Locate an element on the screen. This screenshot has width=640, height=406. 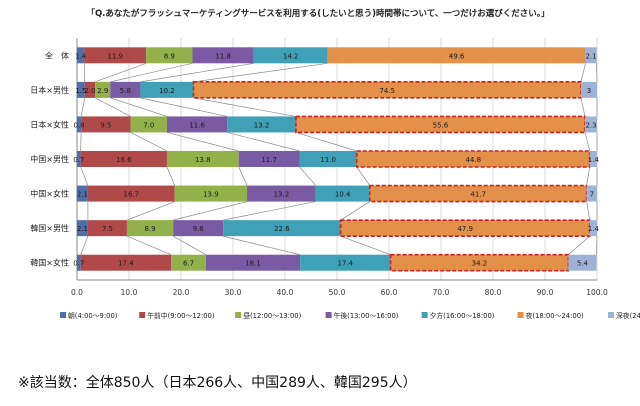
data-label: 10.2 is located at coordinates (167, 91).